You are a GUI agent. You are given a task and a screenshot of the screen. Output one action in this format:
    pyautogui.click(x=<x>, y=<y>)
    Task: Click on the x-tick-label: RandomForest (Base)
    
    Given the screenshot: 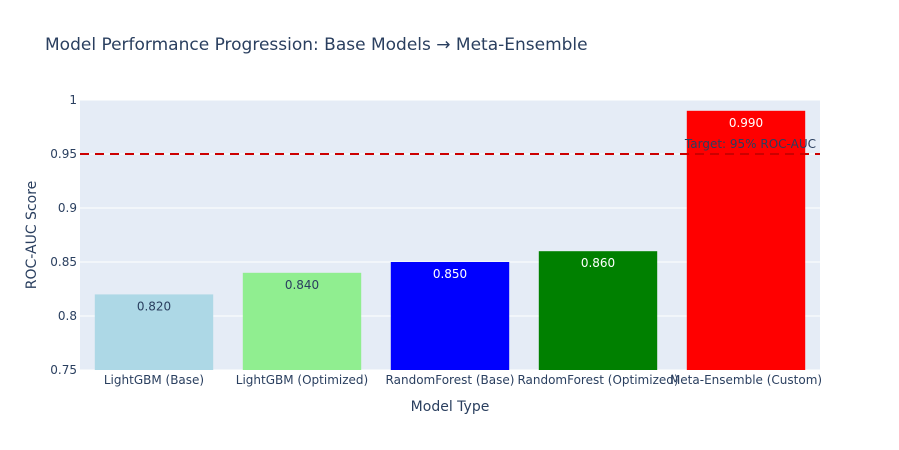 What is the action you would take?
    pyautogui.click(x=450, y=380)
    